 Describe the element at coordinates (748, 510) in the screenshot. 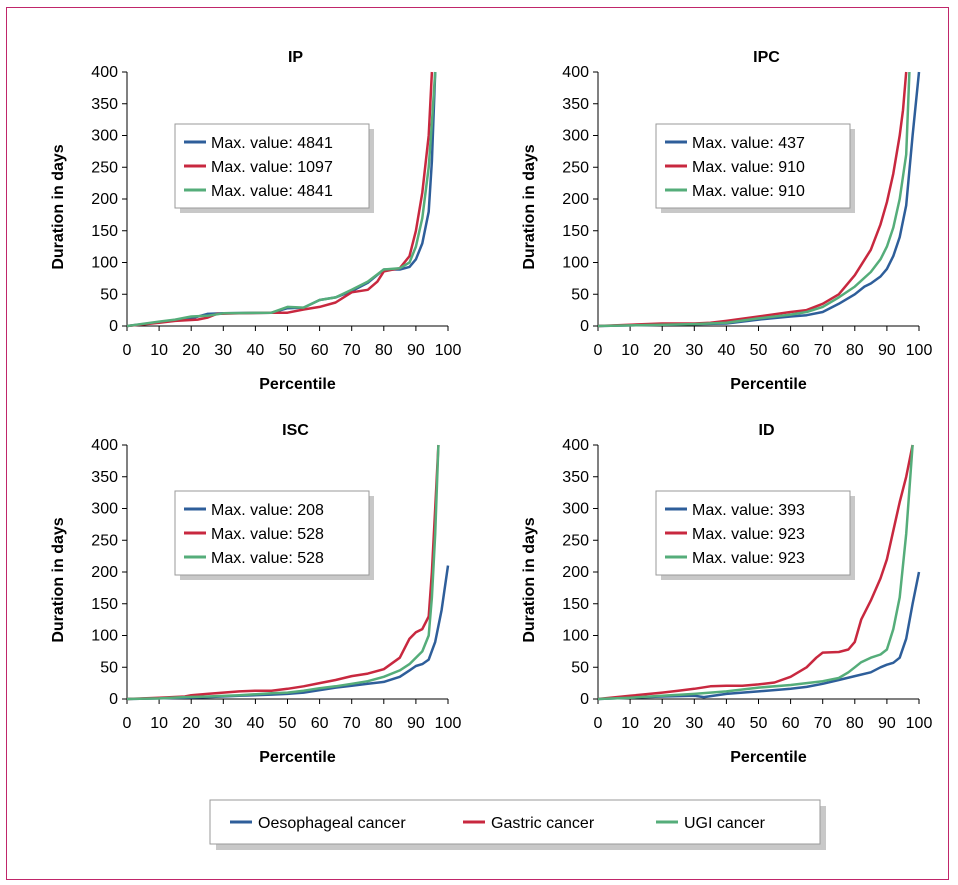

I see `legend-entry: Max. value: 393` at that location.